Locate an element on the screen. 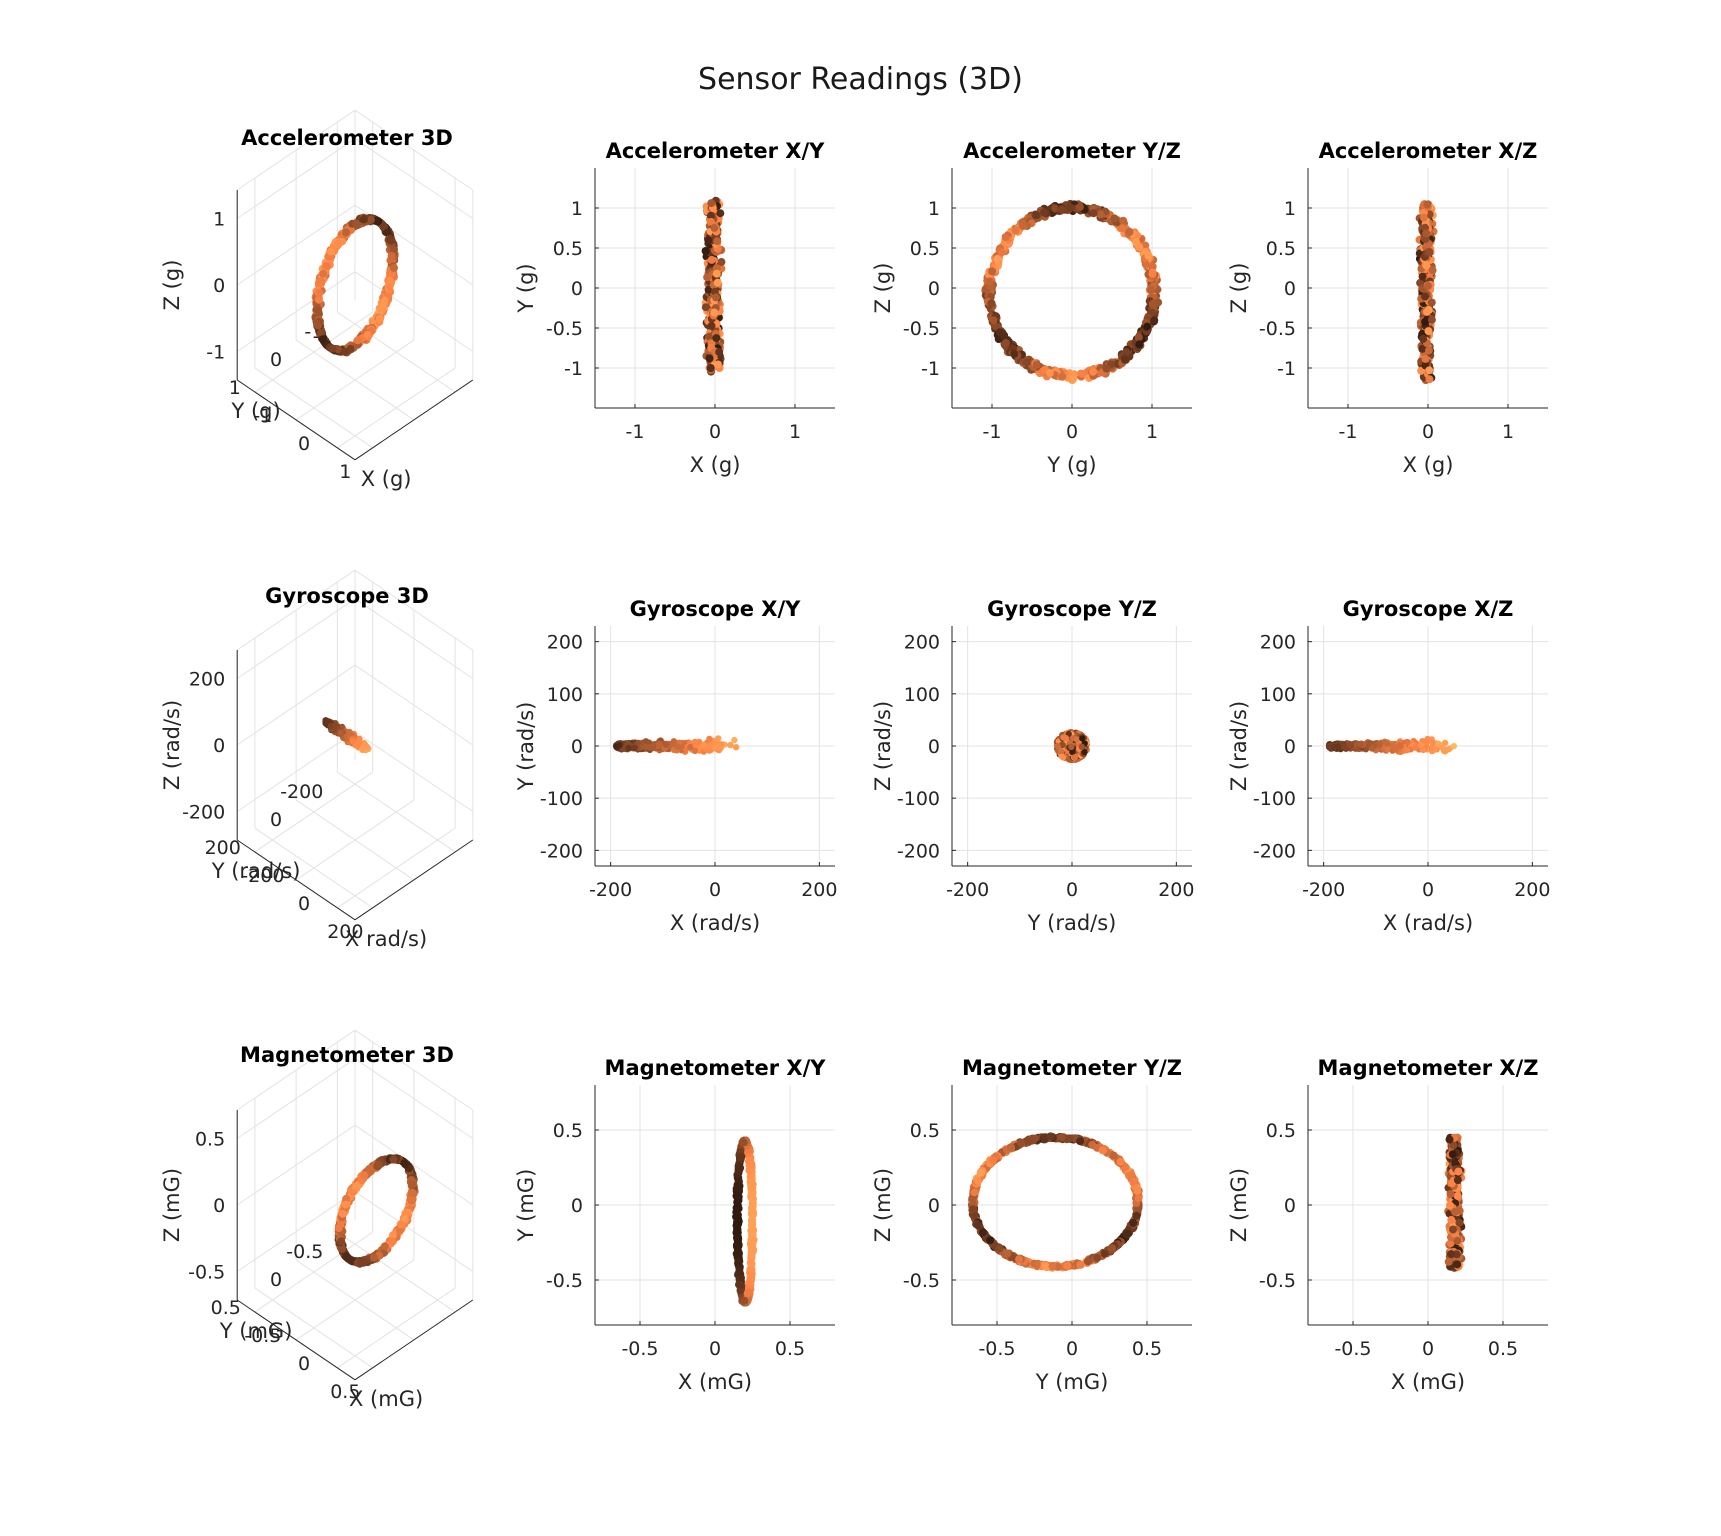 The width and height of the screenshot is (1721, 1536). x-axis-label: X (g) is located at coordinates (715, 465).